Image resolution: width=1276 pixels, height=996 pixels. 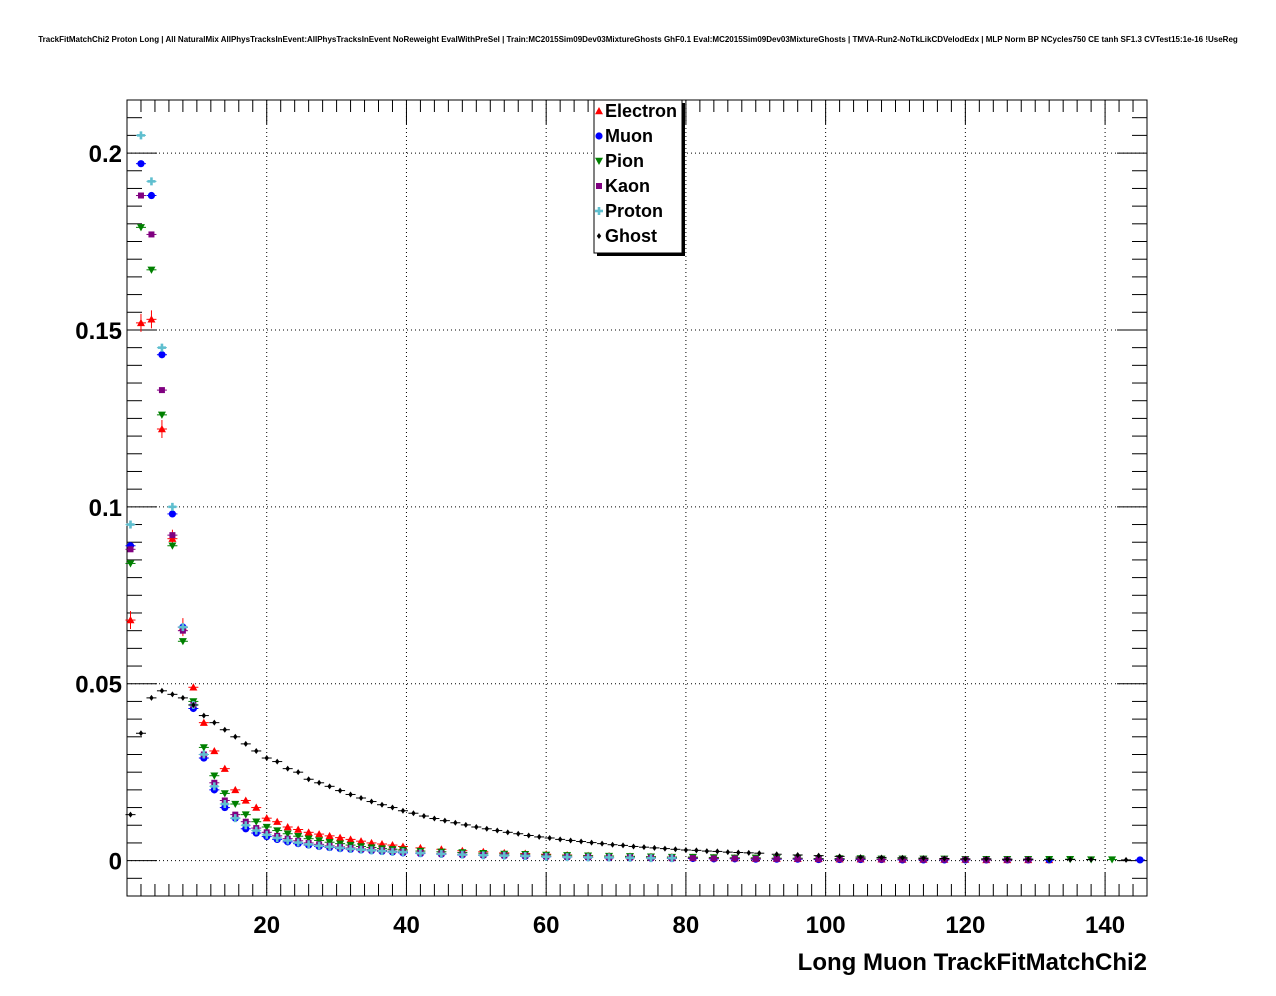 What do you see at coordinates (636, 111) in the screenshot?
I see `legend-entry-electron: Electron` at bounding box center [636, 111].